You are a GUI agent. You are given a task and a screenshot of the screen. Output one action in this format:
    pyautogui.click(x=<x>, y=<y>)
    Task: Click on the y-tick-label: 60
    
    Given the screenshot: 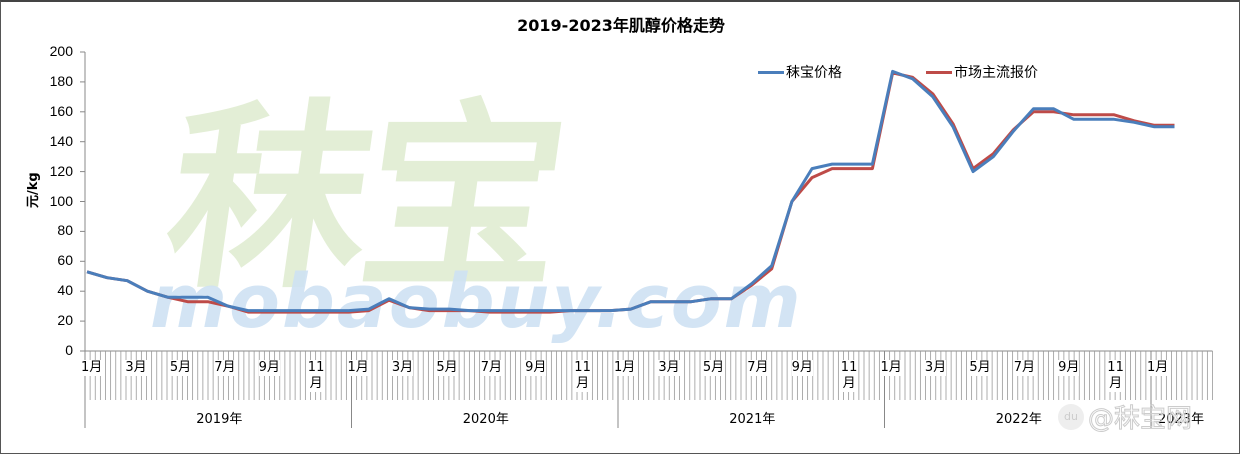 What is the action you would take?
    pyautogui.click(x=65, y=260)
    